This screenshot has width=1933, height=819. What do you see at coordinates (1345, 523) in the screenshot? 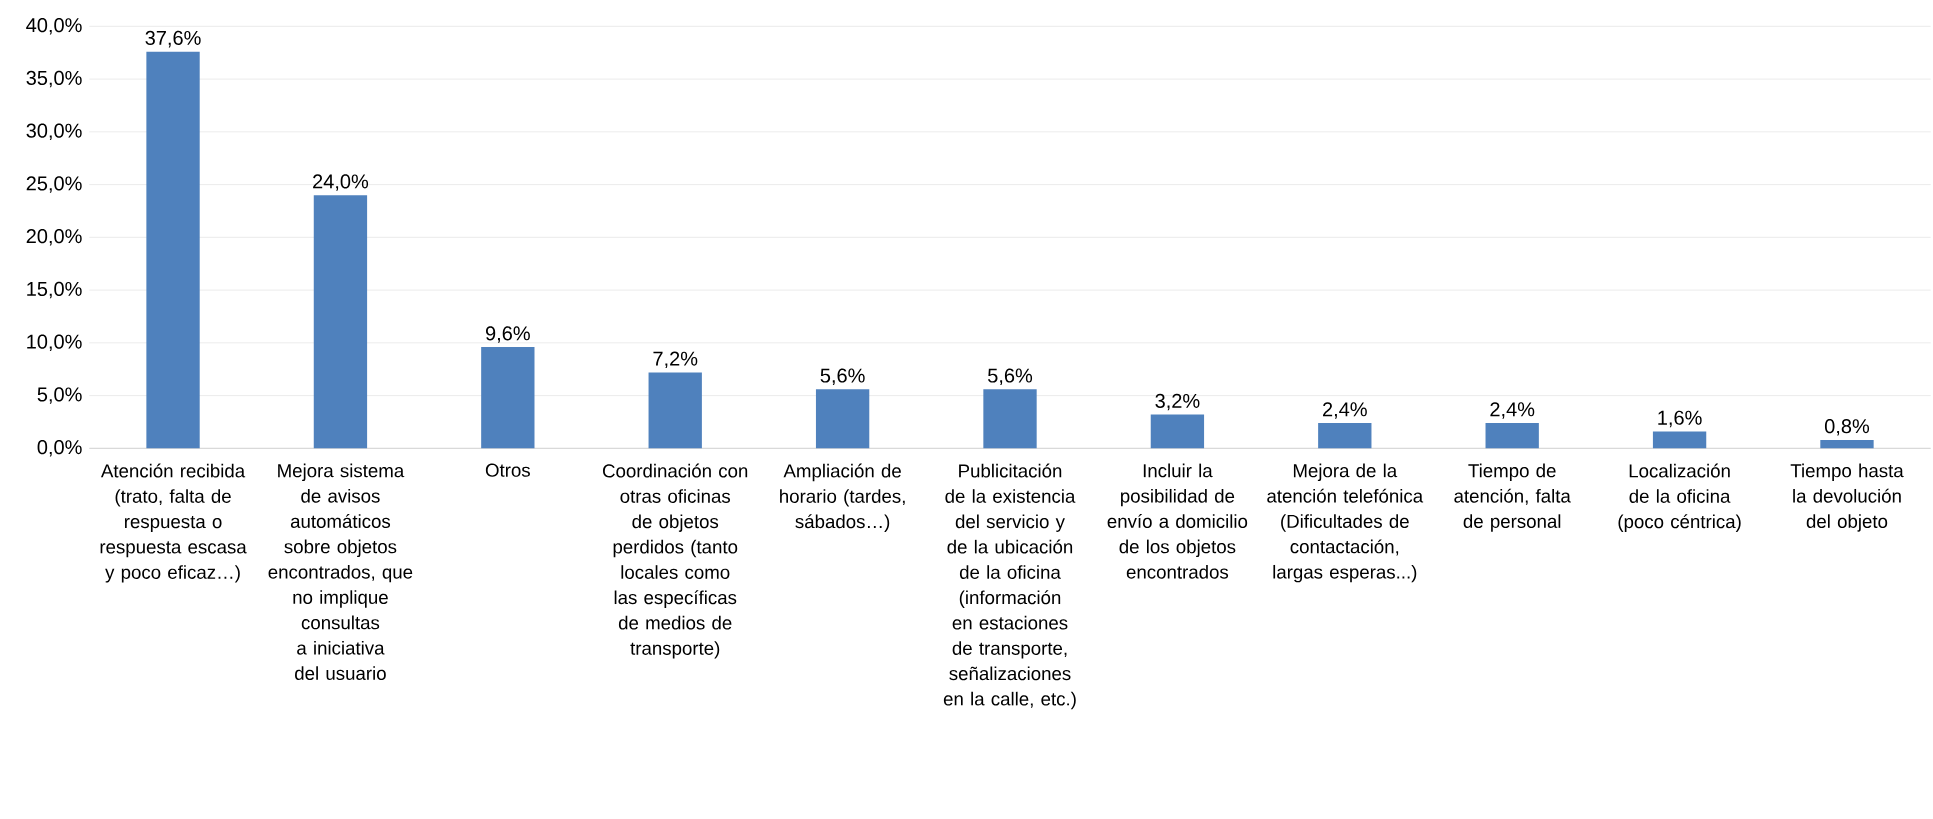
I see `x-tick-label: Mejora de la atención telefónica (Dificultades de contactación, largas esperas...)` at bounding box center [1345, 523].